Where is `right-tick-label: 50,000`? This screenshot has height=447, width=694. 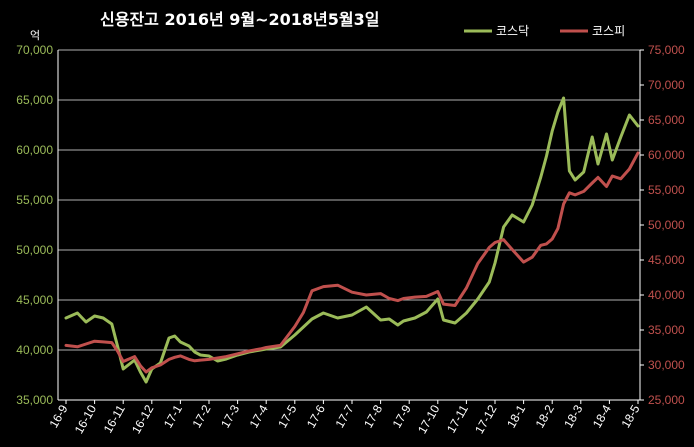 right-tick-label: 50,000 is located at coordinates (666, 225).